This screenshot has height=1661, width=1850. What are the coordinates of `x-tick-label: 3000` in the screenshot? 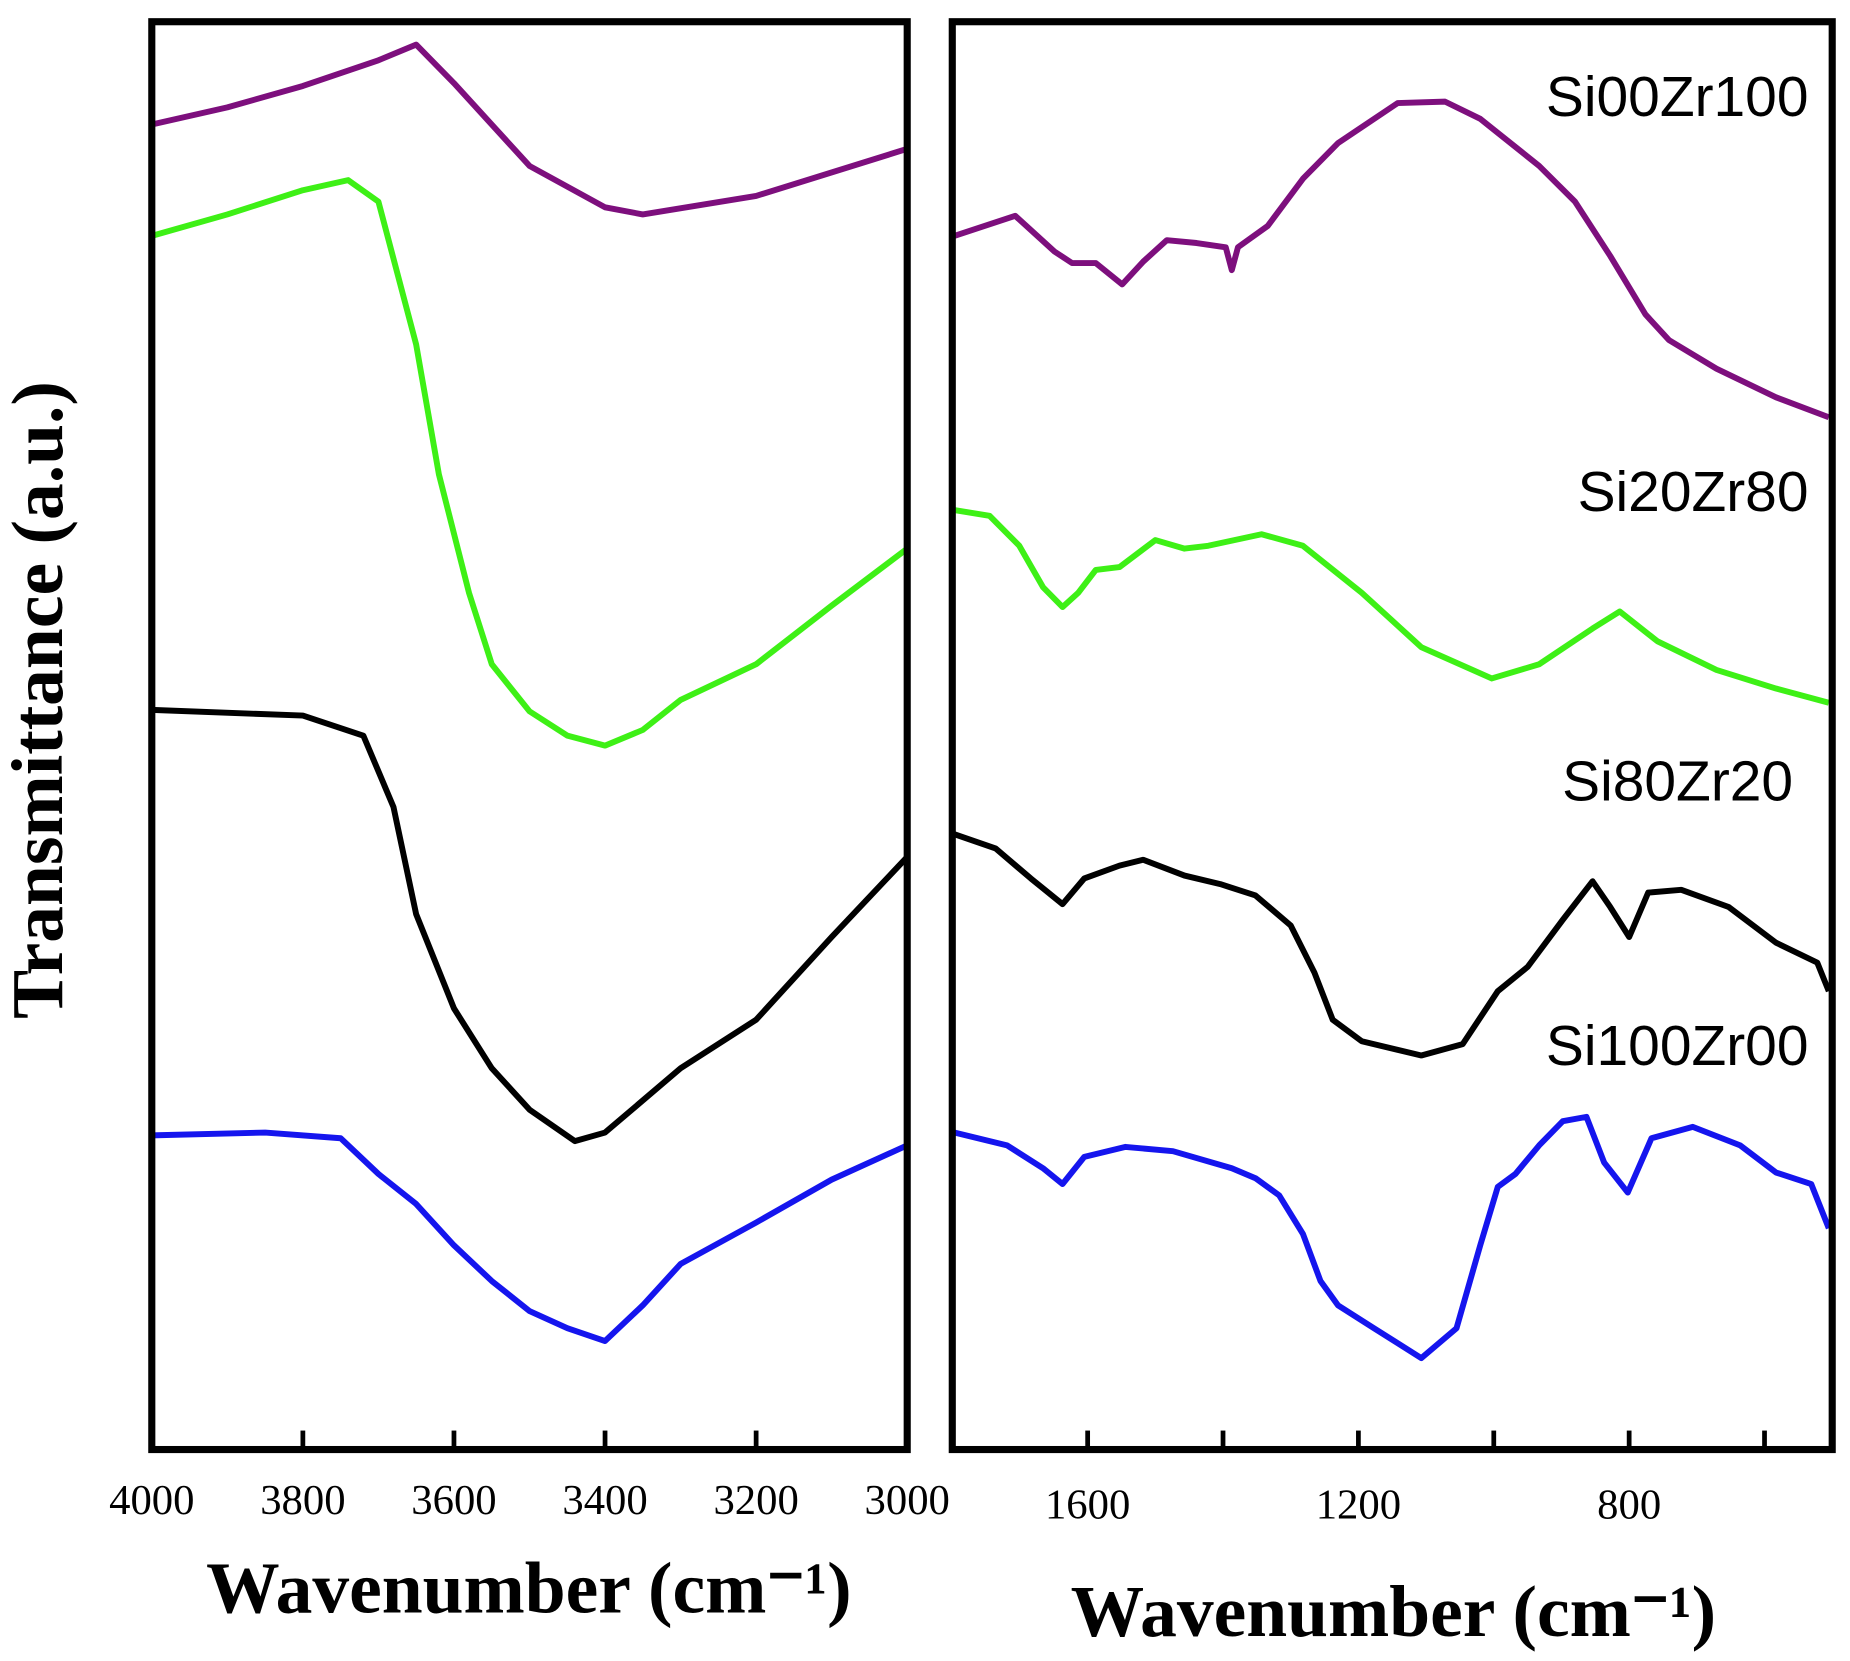 It's located at (907, 1500).